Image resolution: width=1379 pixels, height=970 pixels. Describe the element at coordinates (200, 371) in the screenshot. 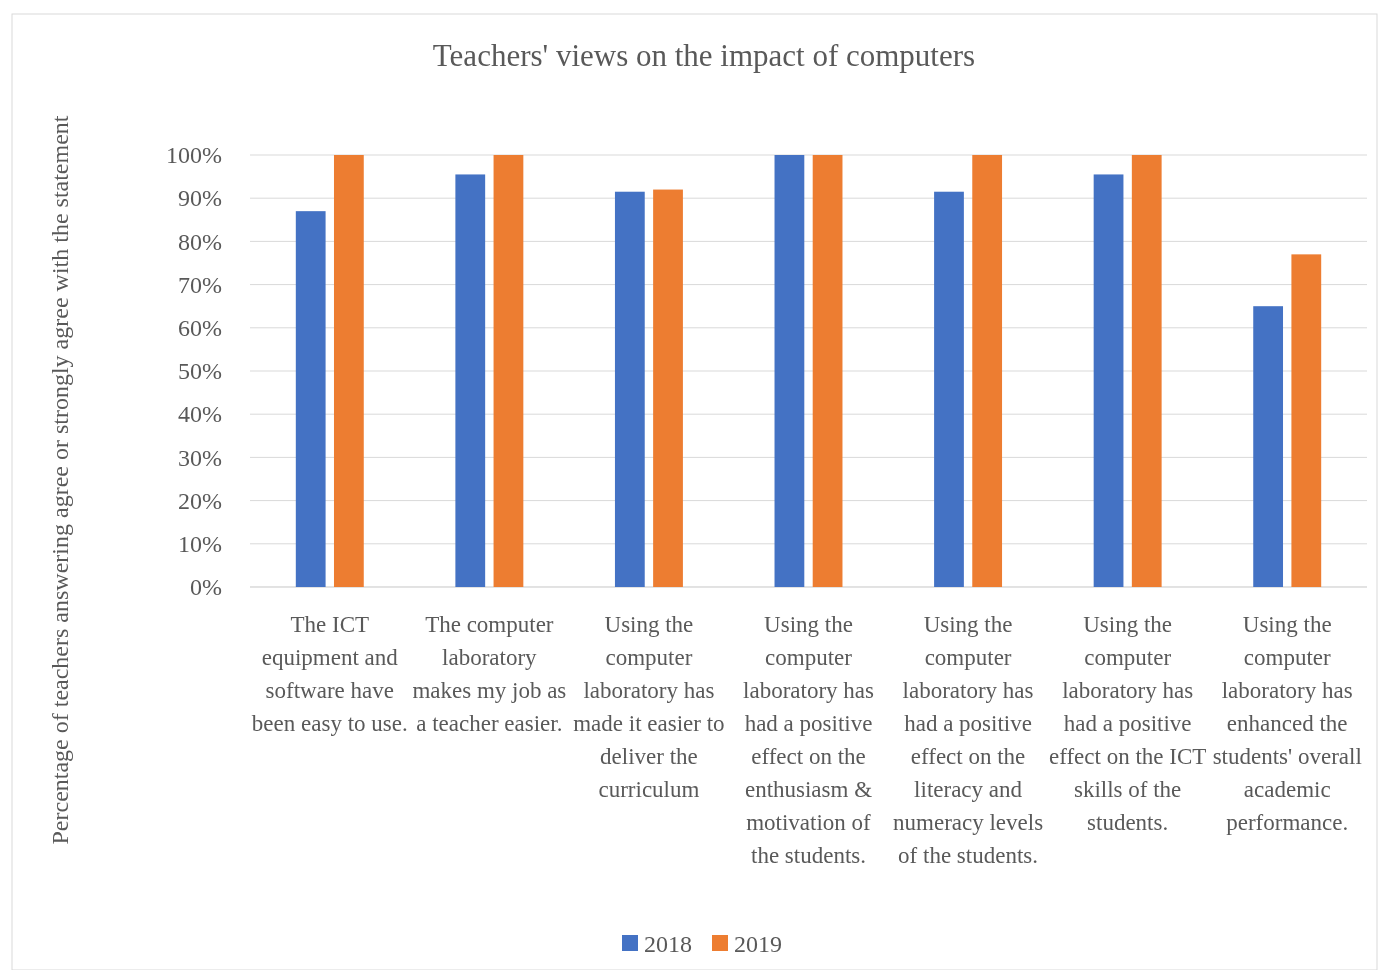

I see `y-tick-label: 50%` at that location.